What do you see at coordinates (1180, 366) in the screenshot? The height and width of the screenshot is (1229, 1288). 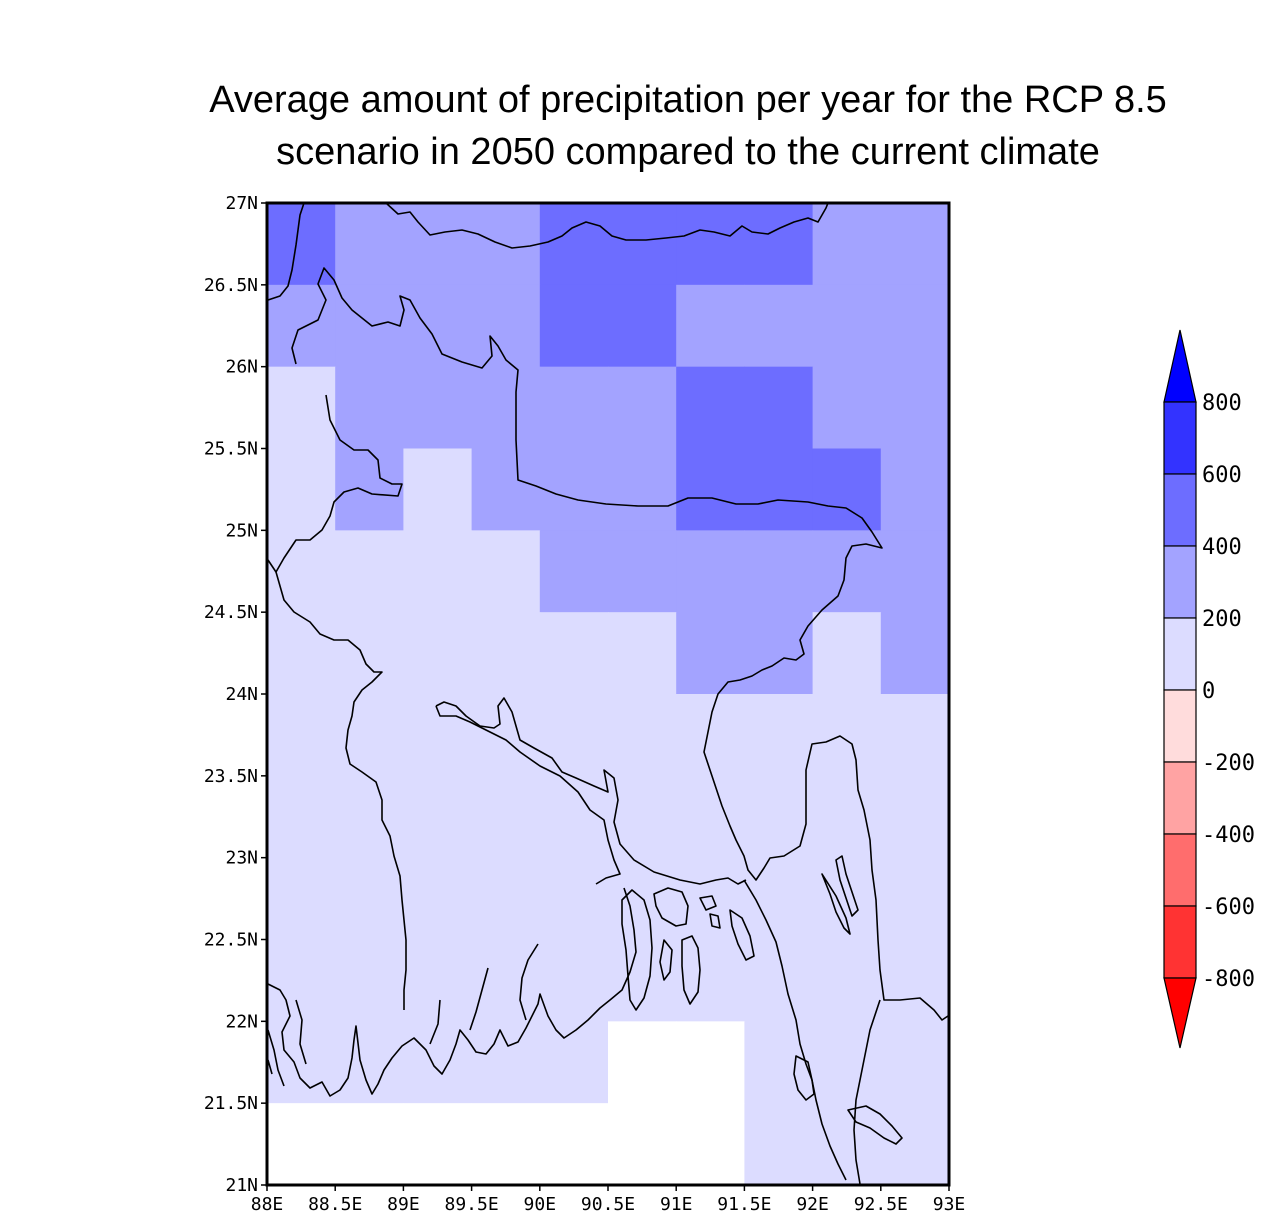 I see `colorbar-top-arrow` at bounding box center [1180, 366].